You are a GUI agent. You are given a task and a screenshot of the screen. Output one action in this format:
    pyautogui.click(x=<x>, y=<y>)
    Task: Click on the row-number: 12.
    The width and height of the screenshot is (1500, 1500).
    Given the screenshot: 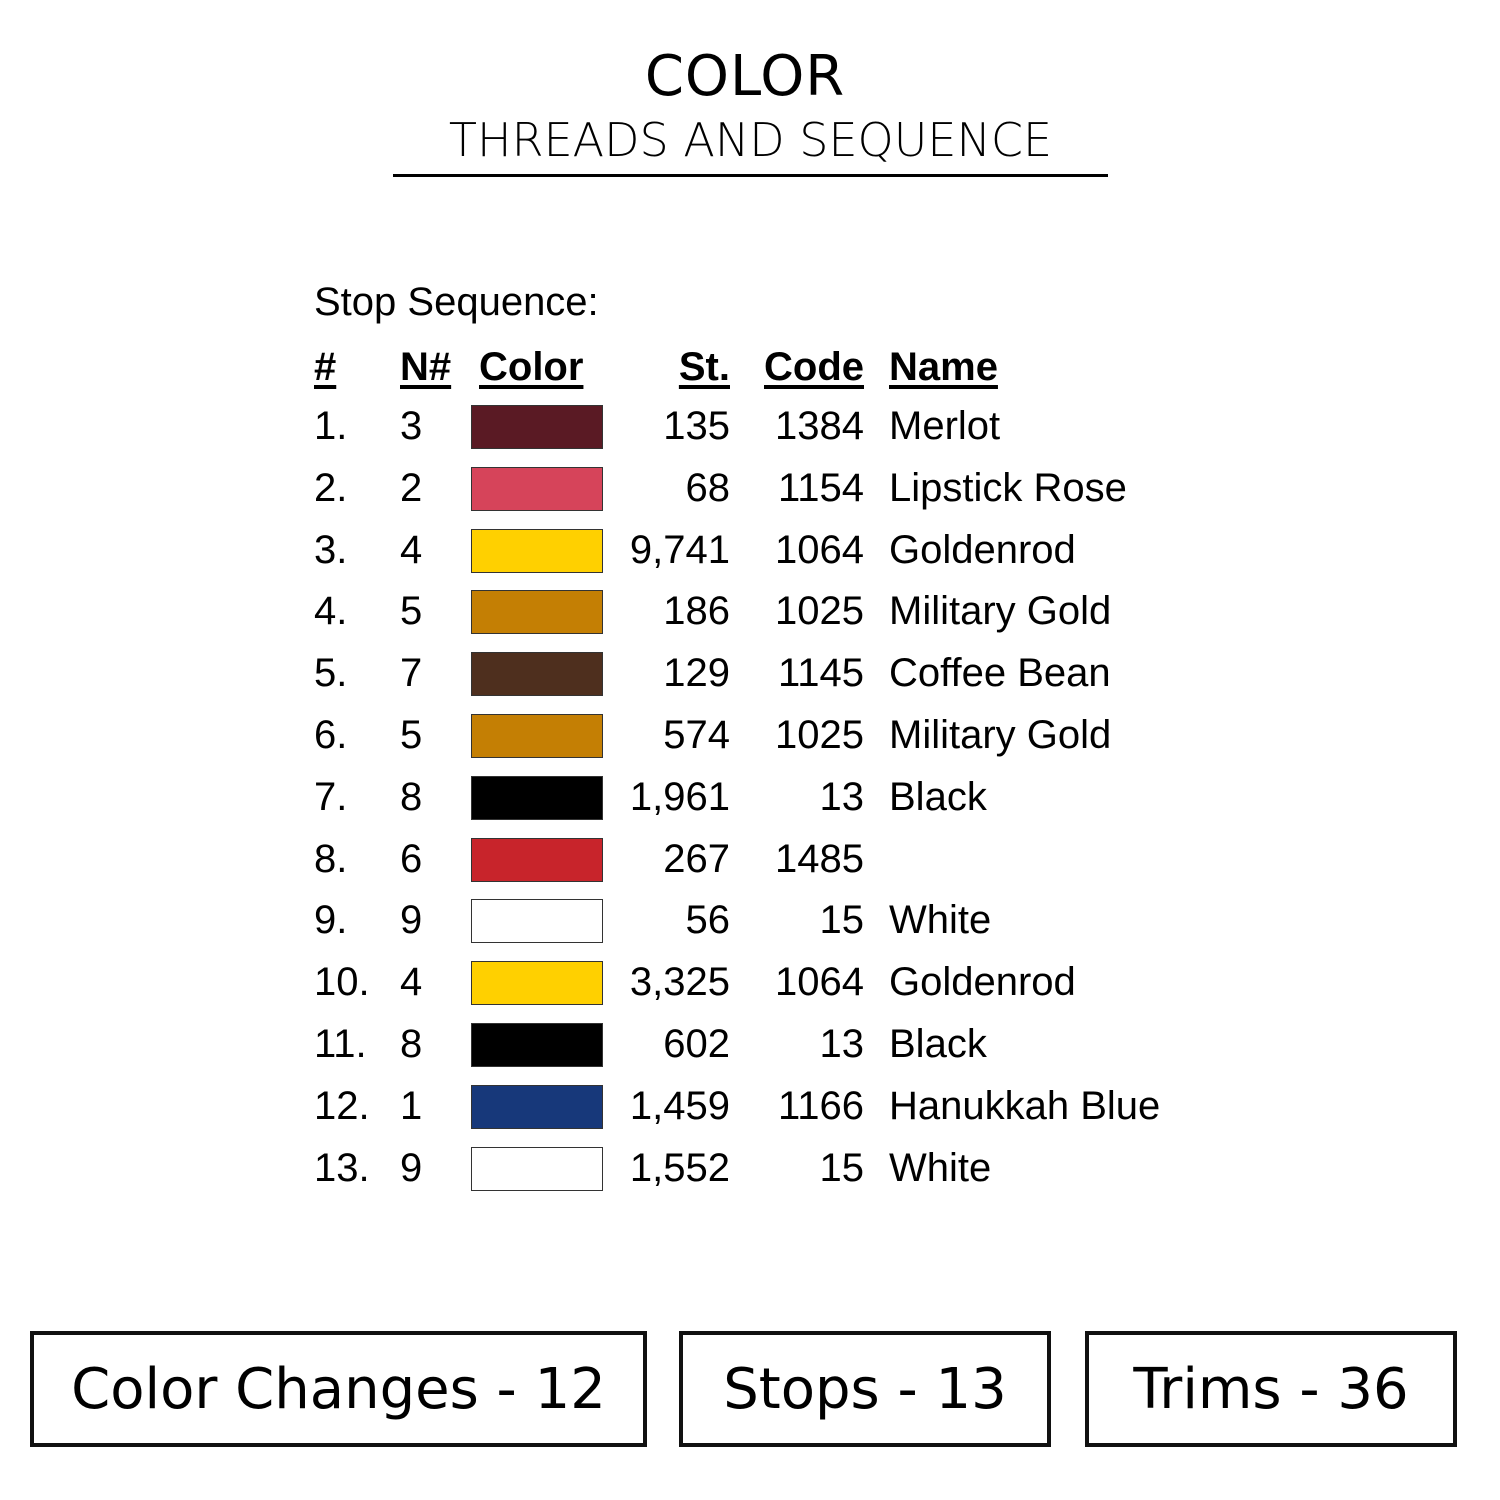 What is the action you would take?
    pyautogui.click(x=342, y=1105)
    